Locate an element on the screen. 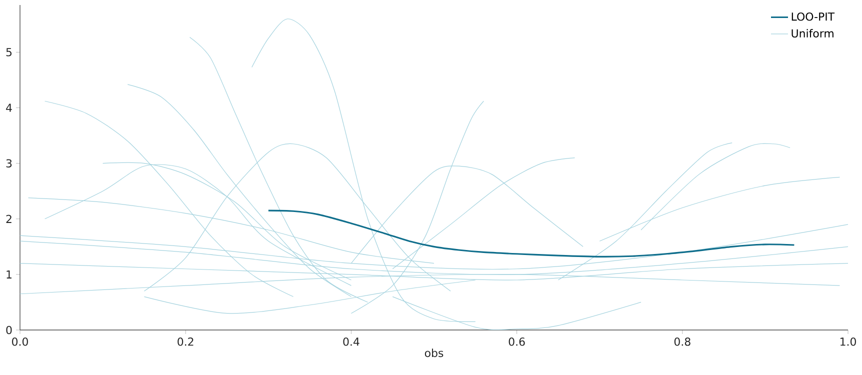 The image size is (862, 375). y-tick-label: 1 is located at coordinates (9, 274).